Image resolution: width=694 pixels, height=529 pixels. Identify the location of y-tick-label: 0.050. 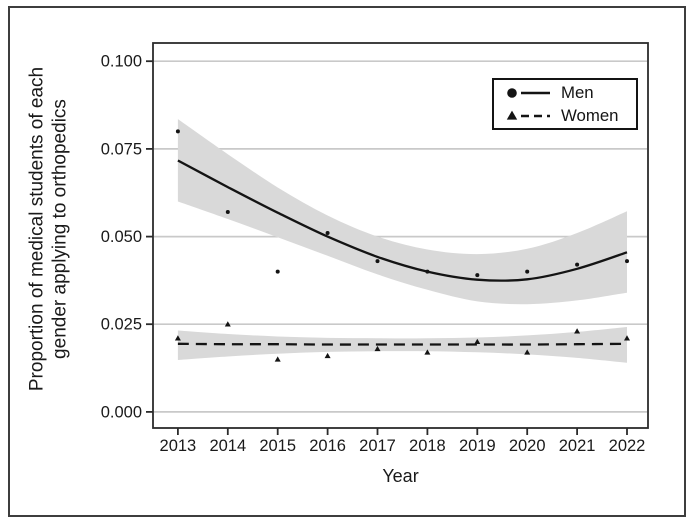
(121, 237).